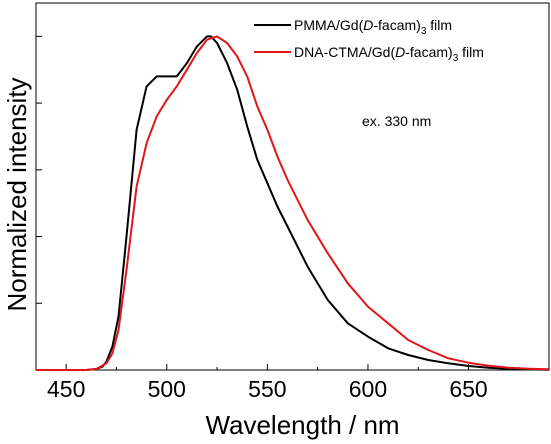 This screenshot has height=444, width=551. What do you see at coordinates (373, 27) in the screenshot?
I see `legend-label: PMMA/Gd(D-facam)3 film` at bounding box center [373, 27].